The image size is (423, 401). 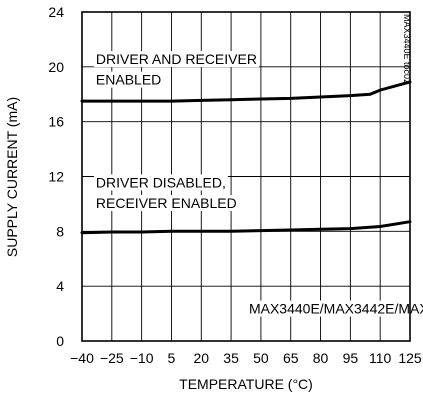 What do you see at coordinates (291, 358) in the screenshot?
I see `x-tick-label: 65` at bounding box center [291, 358].